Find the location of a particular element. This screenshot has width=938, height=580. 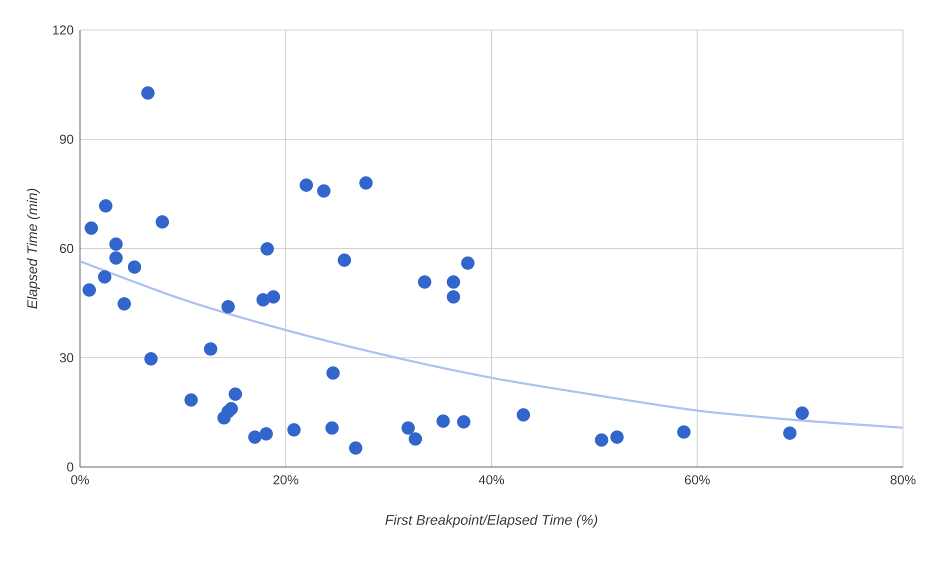

y-tick-label: 0 is located at coordinates (70, 467).